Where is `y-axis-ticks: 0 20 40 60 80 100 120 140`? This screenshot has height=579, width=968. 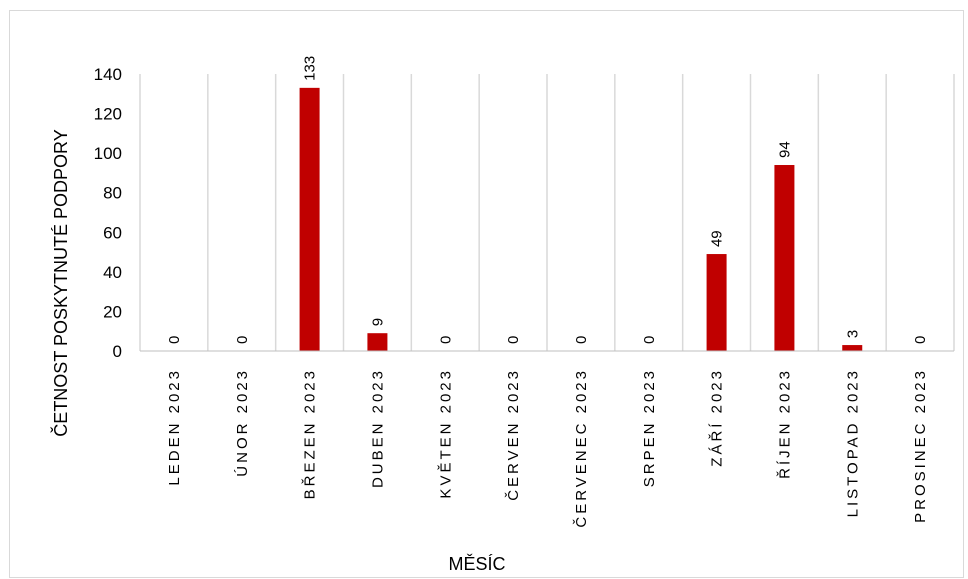
y-axis-ticks: 0 20 40 60 80 100 120 140 is located at coordinates (108, 213).